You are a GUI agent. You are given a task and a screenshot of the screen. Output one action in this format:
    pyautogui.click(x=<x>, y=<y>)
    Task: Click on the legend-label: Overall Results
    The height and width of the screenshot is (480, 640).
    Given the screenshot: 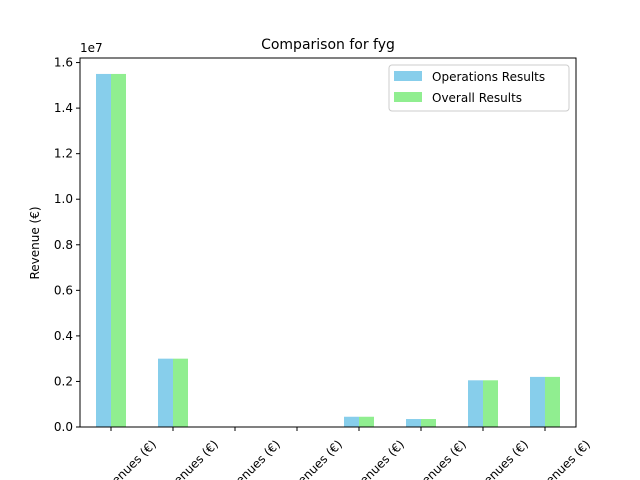 What is the action you would take?
    pyautogui.click(x=477, y=98)
    